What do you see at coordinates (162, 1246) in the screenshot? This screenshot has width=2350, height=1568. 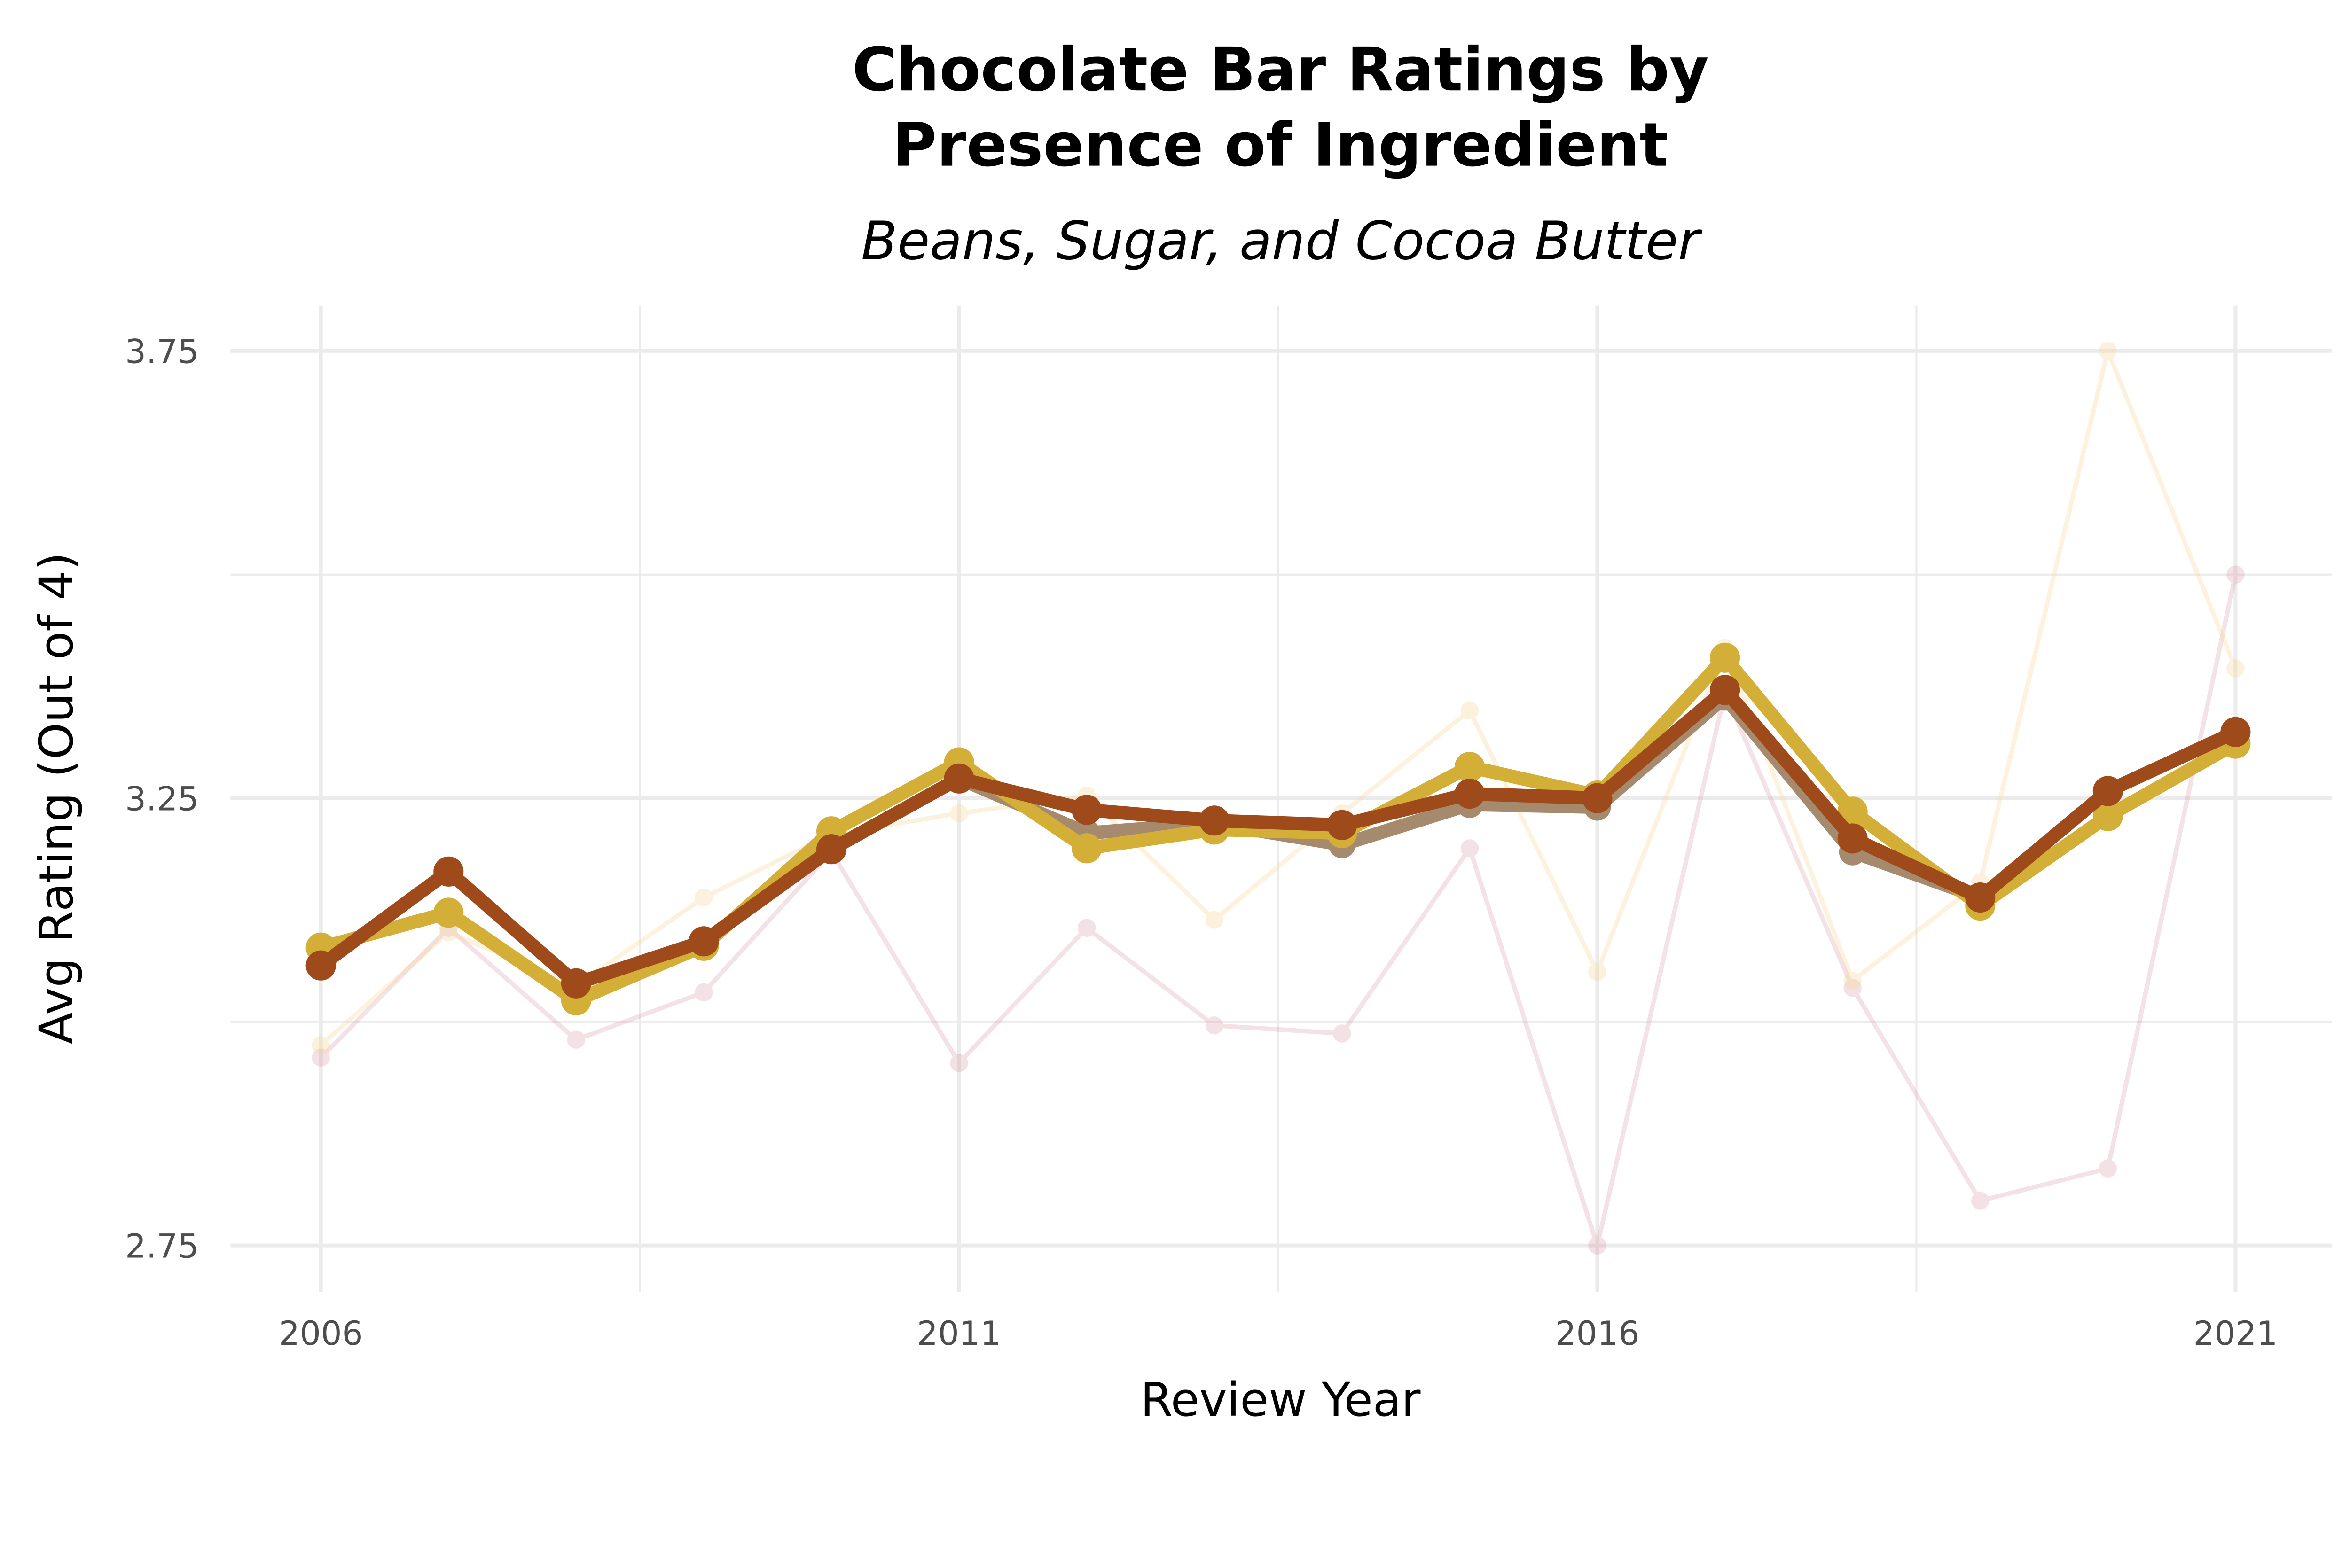 I see `y-tick-label: 2.75` at bounding box center [162, 1246].